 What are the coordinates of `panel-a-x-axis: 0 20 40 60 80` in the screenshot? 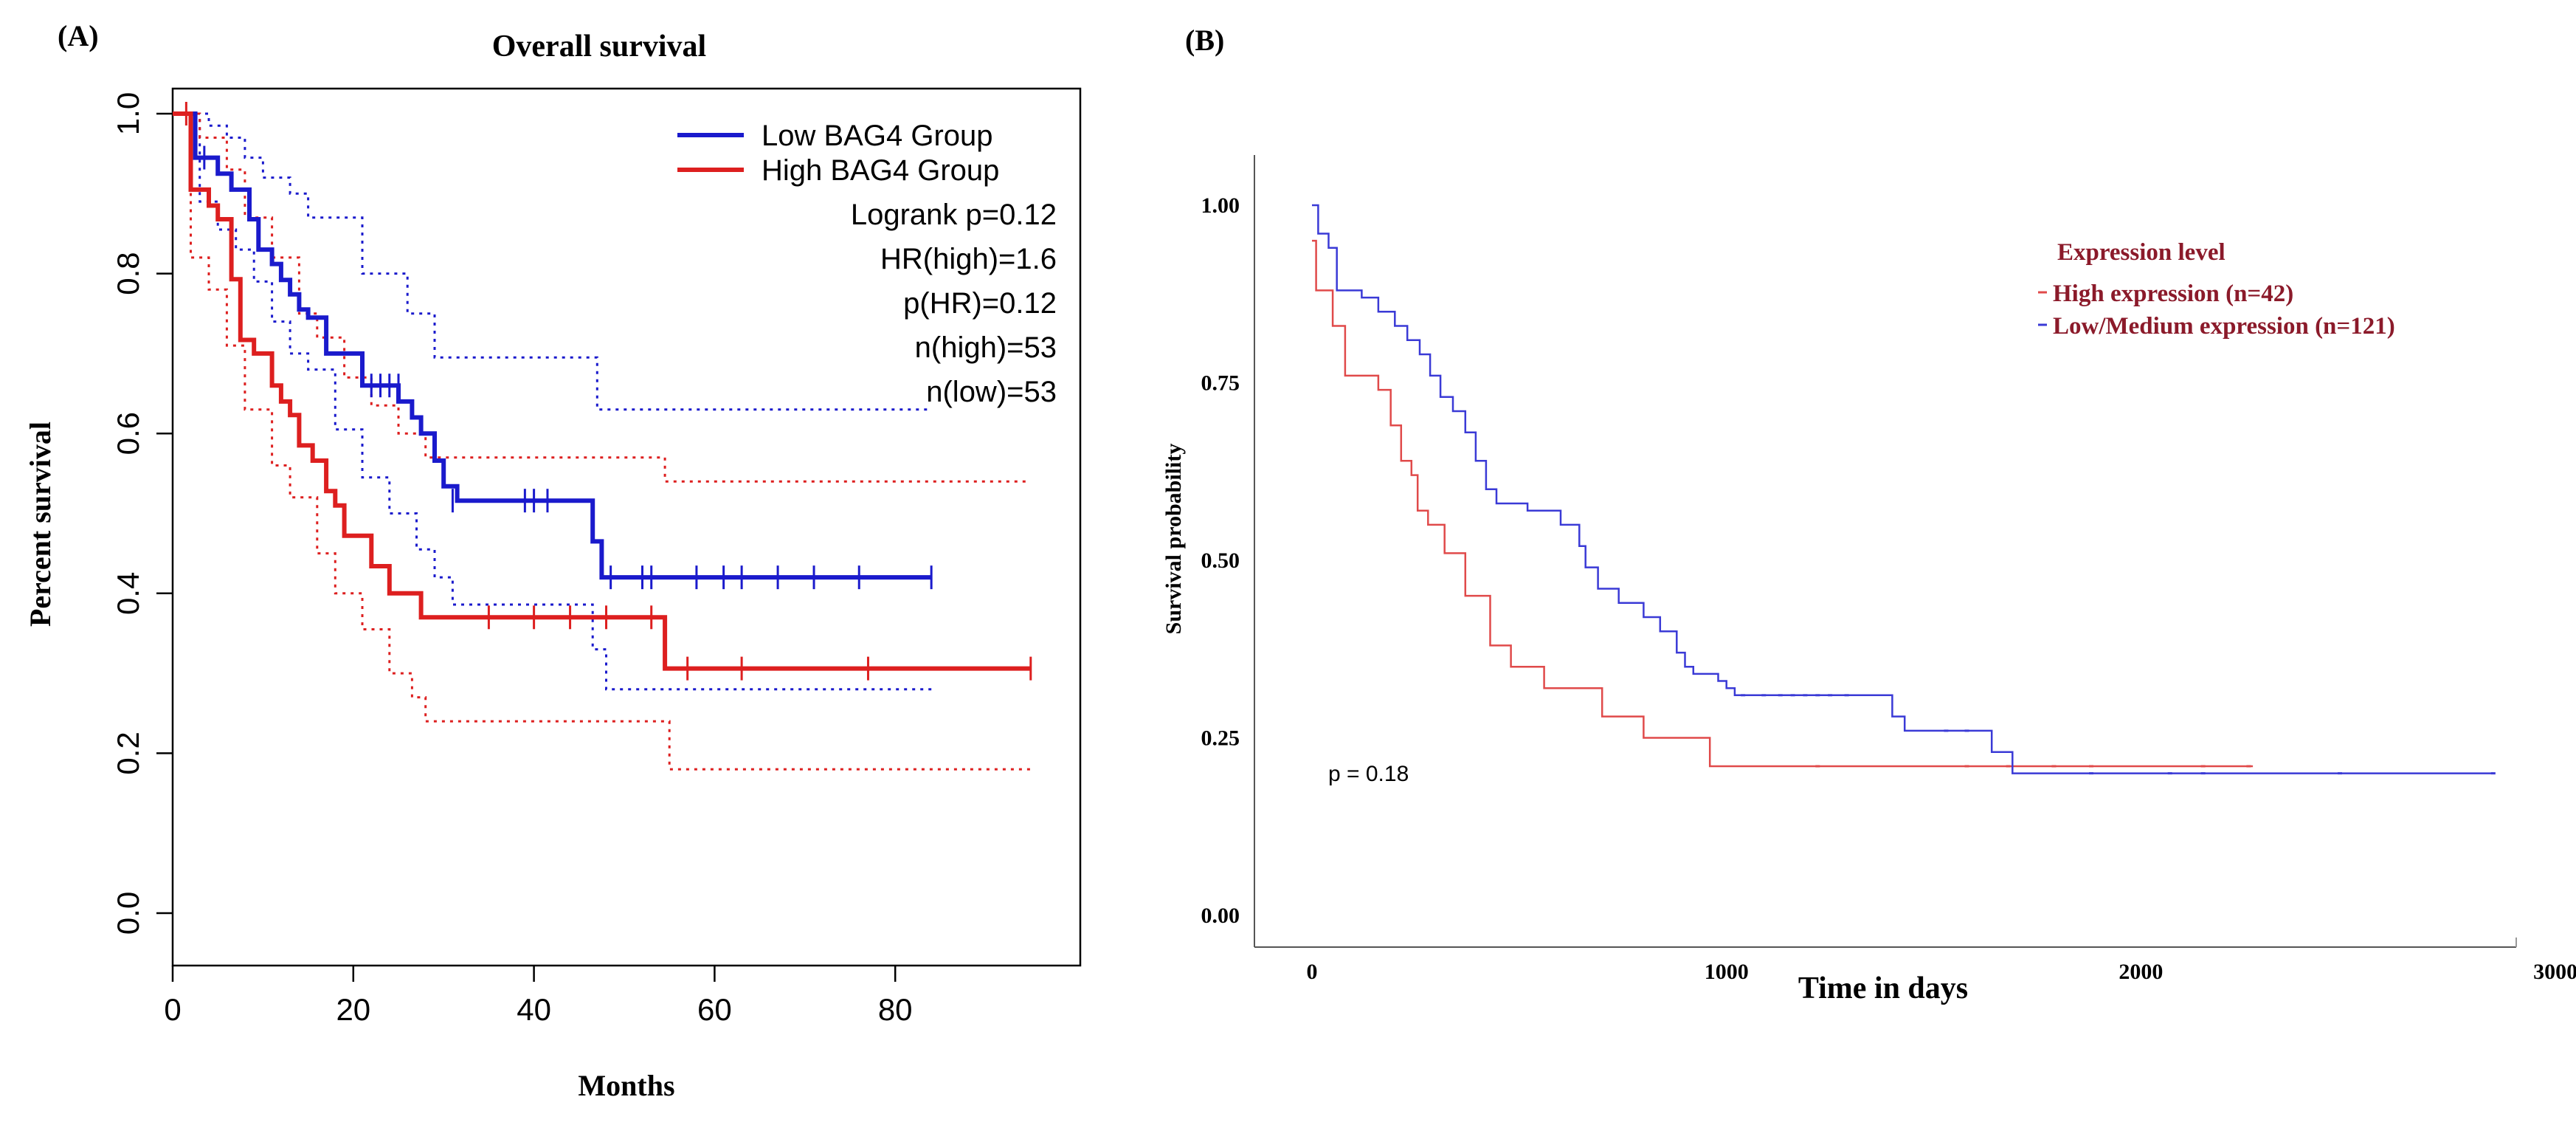 It's located at (538, 996).